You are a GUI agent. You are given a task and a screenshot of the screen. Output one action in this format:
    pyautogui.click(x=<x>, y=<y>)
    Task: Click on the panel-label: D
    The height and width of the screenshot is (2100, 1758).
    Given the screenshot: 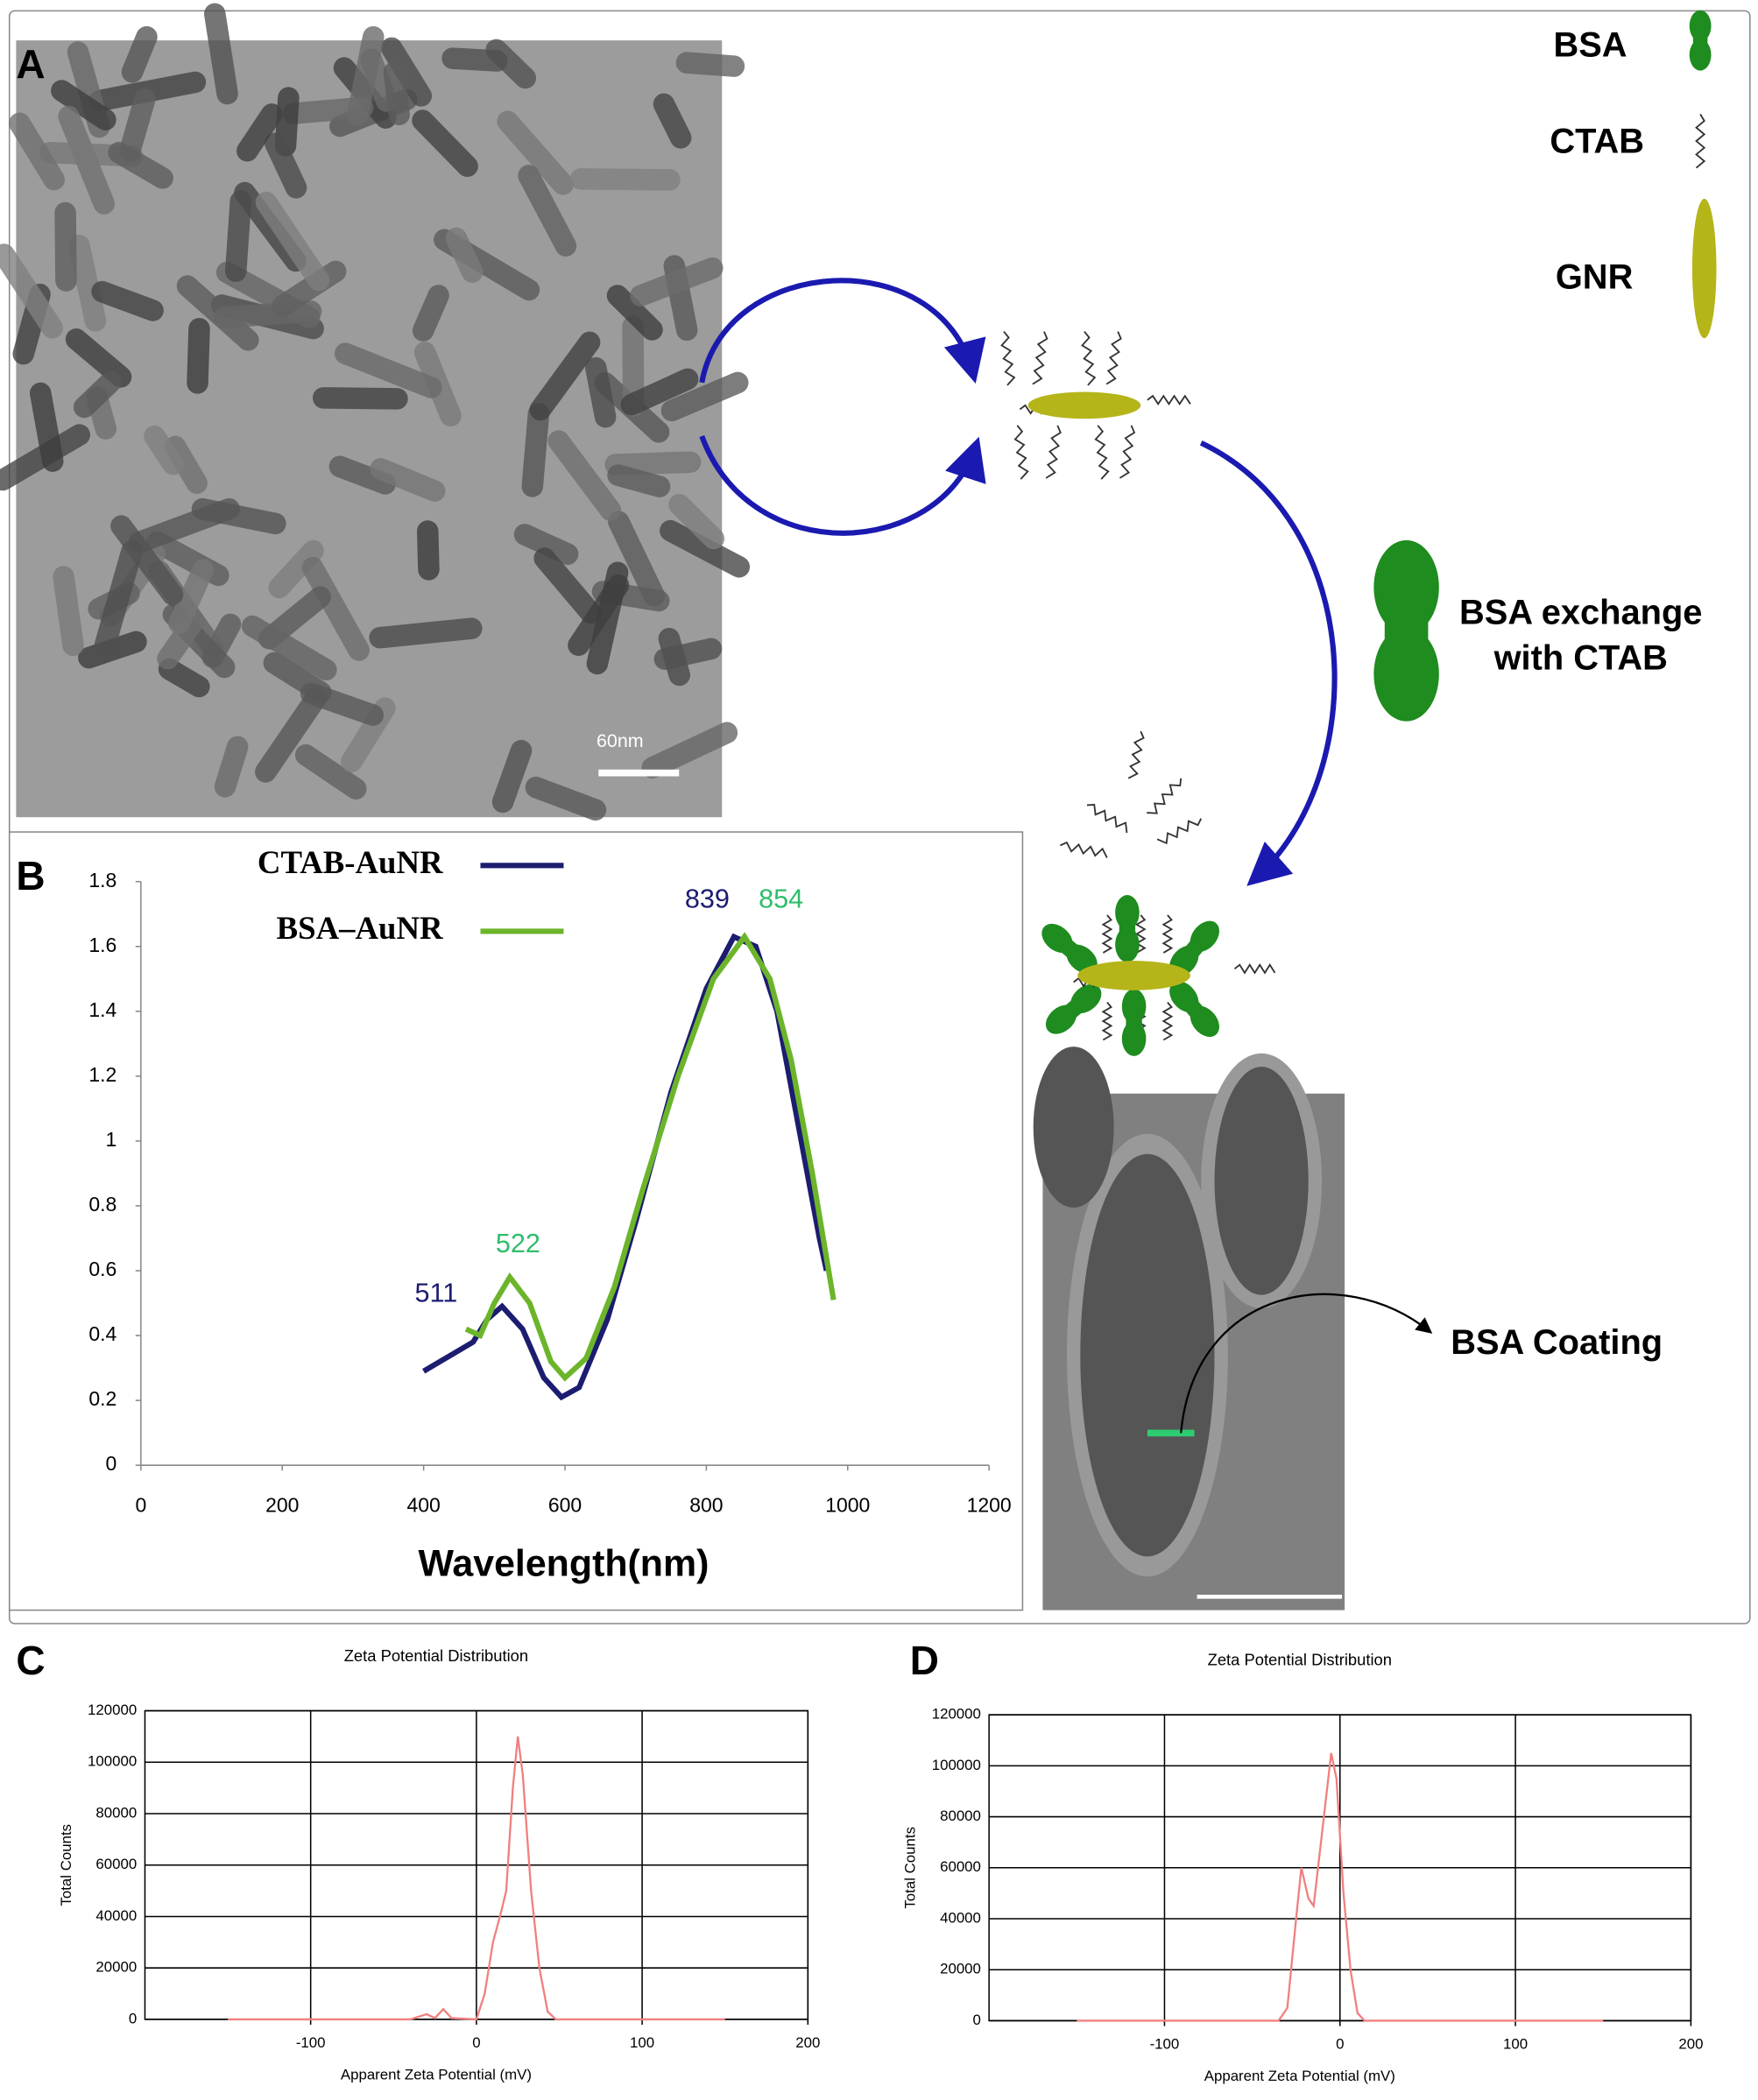 What is the action you would take?
    pyautogui.click(x=925, y=1661)
    